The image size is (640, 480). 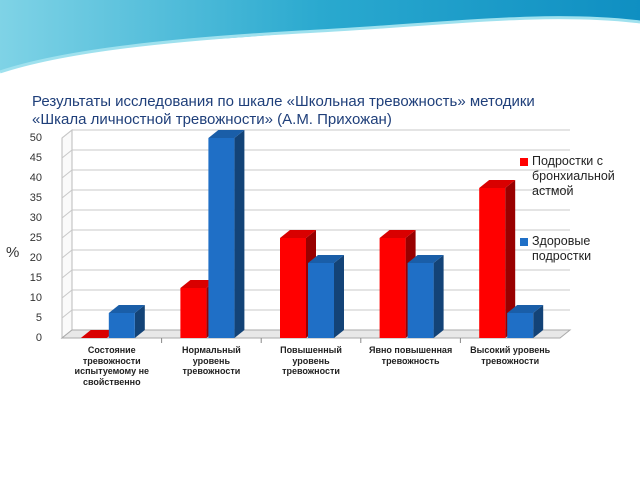 I want to click on y-tick-label: 45, so click(x=36, y=158).